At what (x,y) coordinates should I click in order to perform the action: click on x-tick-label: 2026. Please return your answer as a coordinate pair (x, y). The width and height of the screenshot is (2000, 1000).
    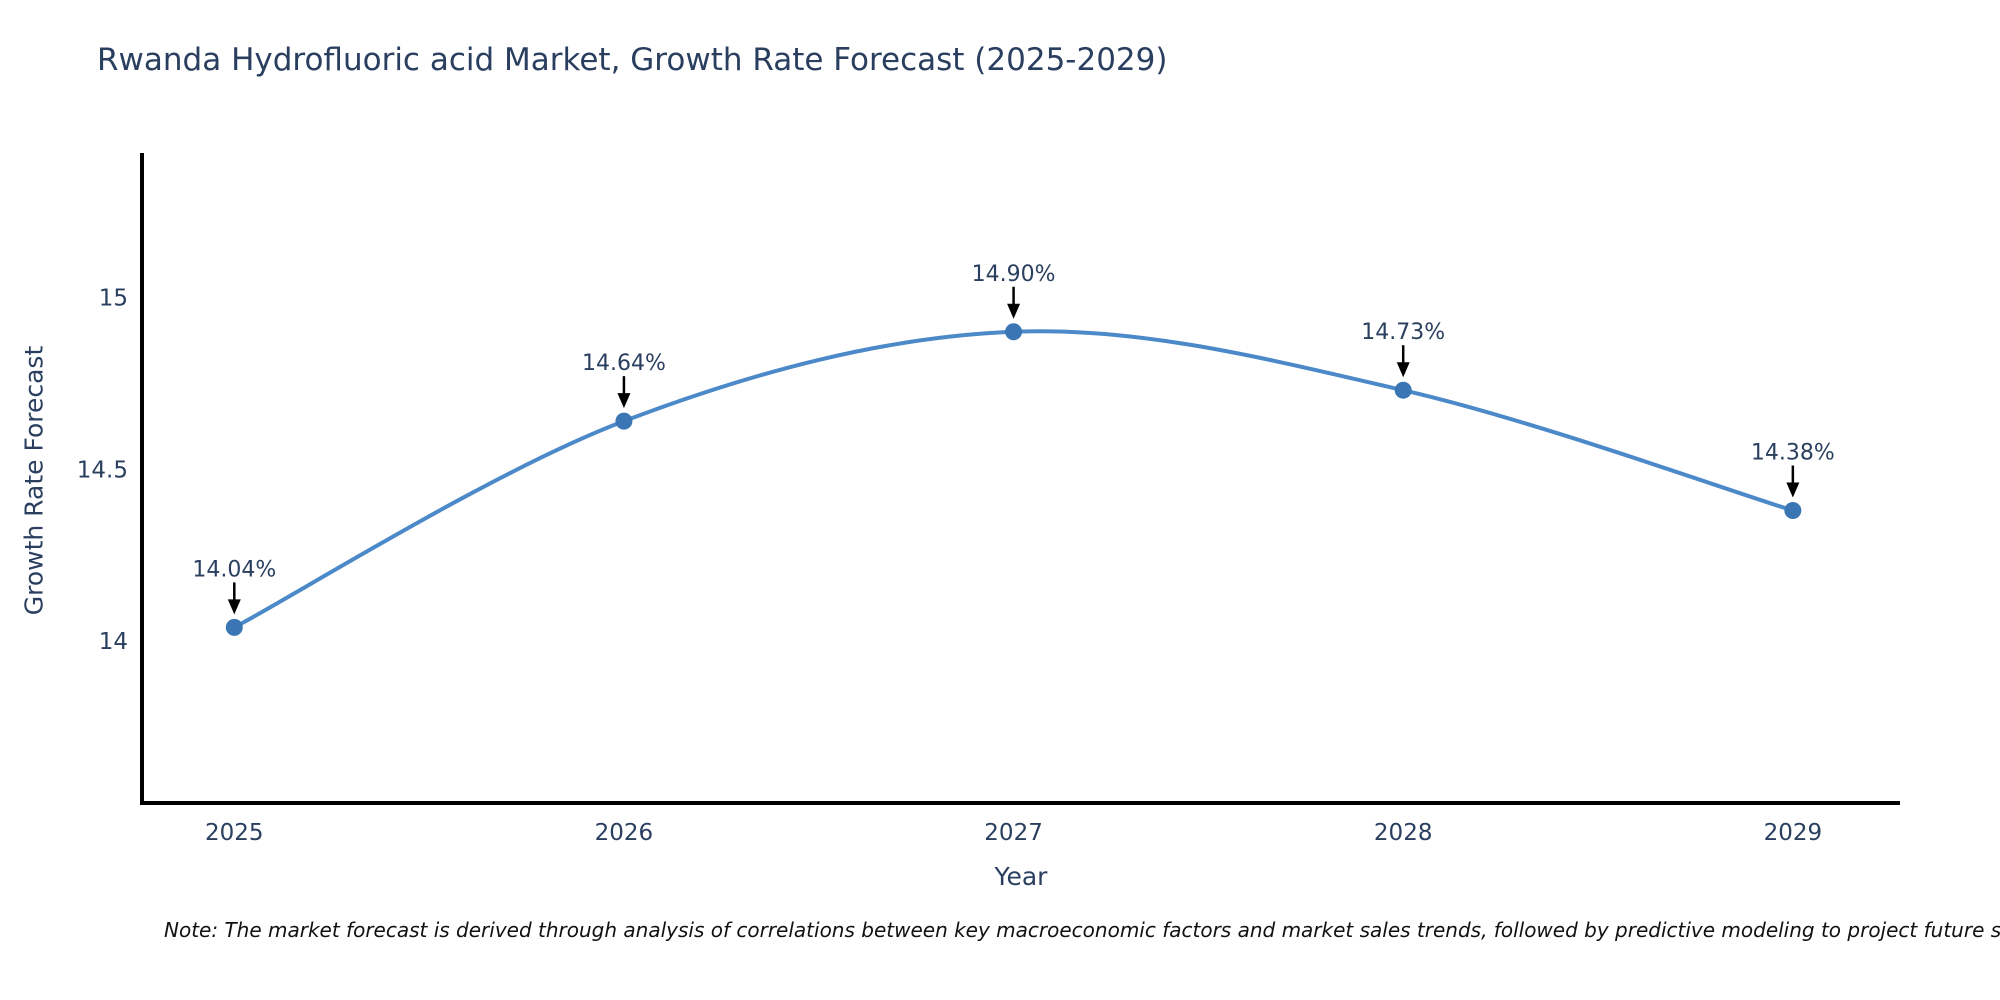
    Looking at the image, I should click on (624, 833).